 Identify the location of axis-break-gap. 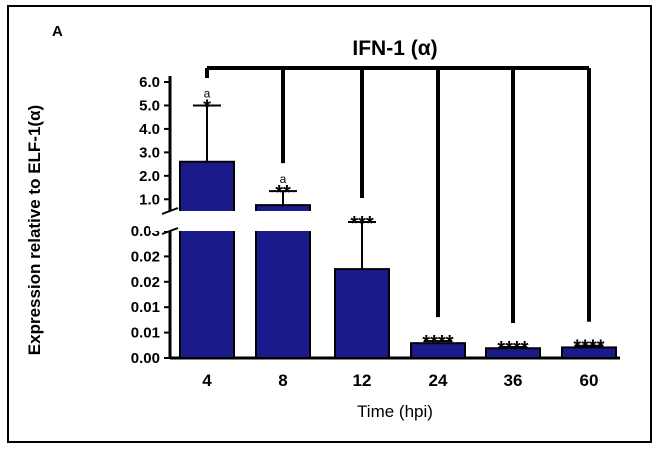
(235, 221).